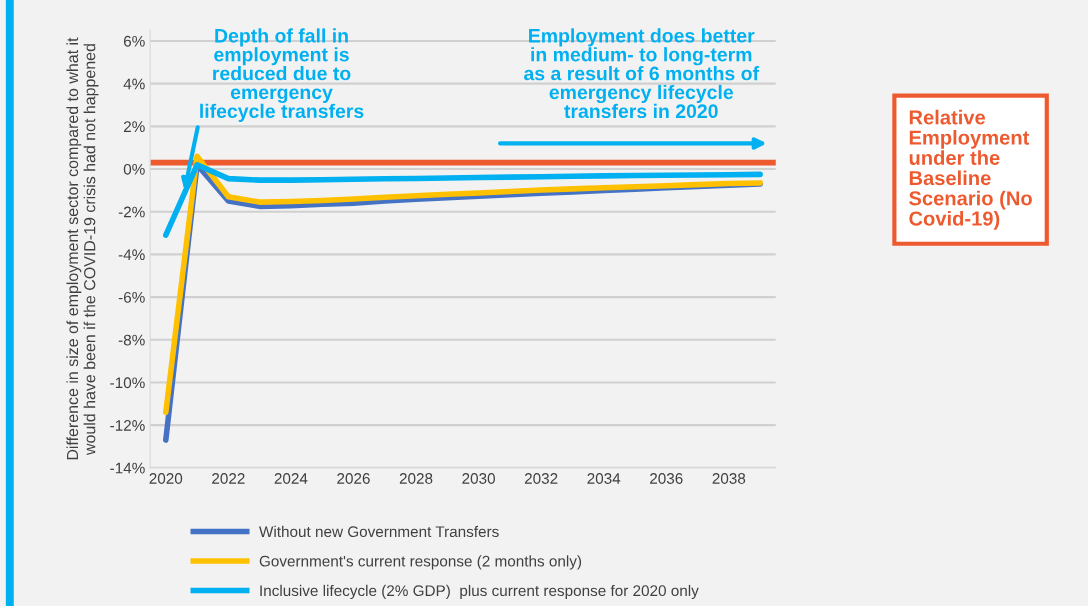  What do you see at coordinates (416, 478) in the screenshot?
I see `x-tick-label: 2028` at bounding box center [416, 478].